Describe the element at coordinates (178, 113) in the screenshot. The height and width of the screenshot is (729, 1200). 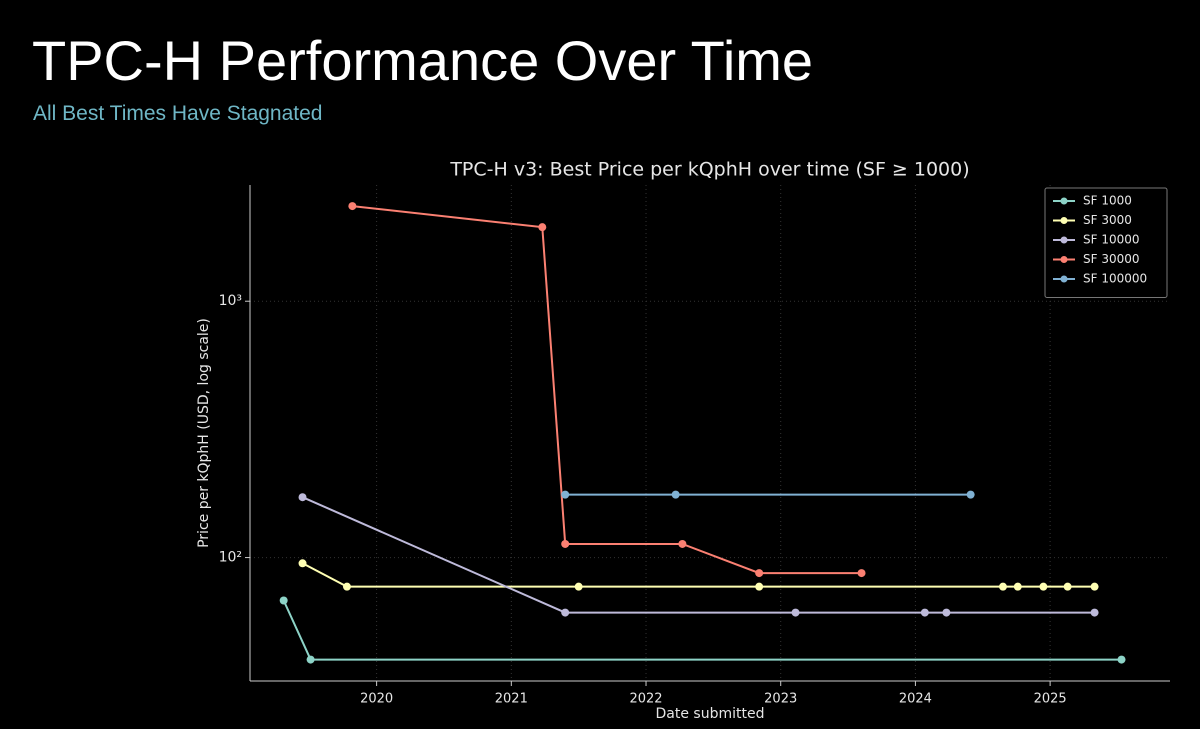
I see `slide-subtitle: All Best Times Have Stagnated` at that location.